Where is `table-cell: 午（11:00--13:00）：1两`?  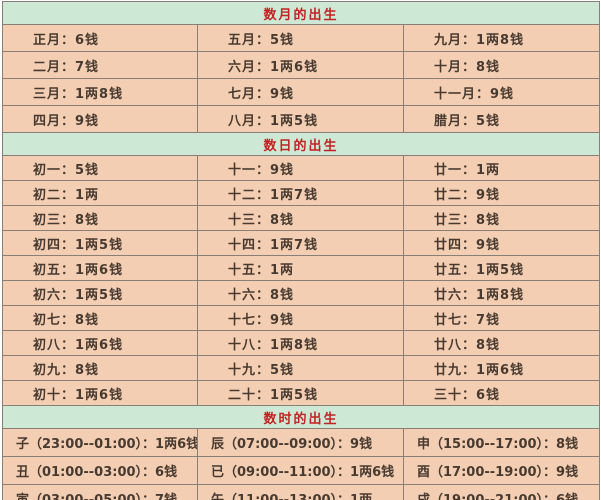
table-cell: 午（11:00--13:00）：1两 is located at coordinates (300, 492).